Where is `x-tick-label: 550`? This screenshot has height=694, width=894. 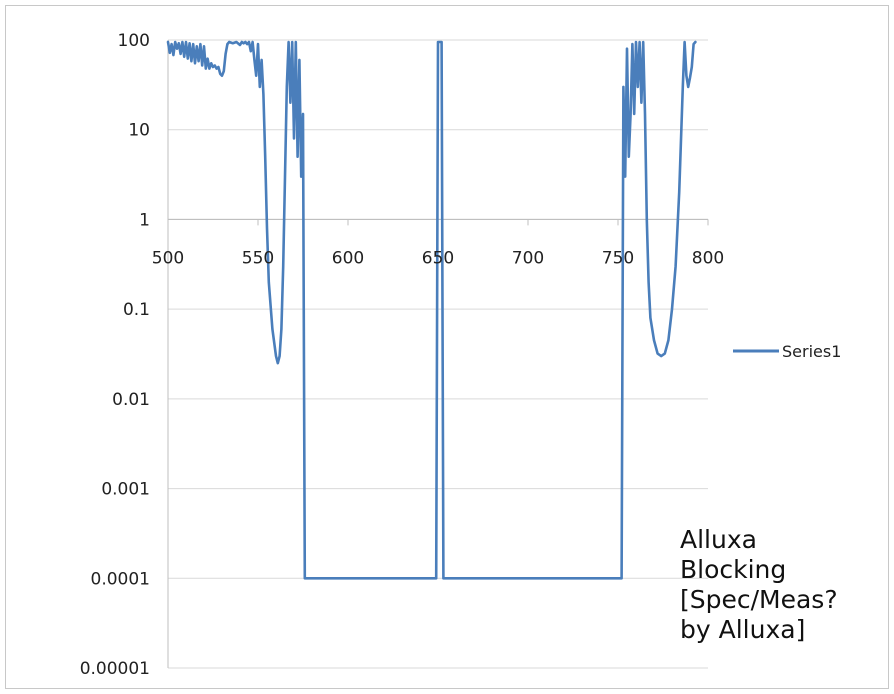
x-tick-label: 550 is located at coordinates (258, 258).